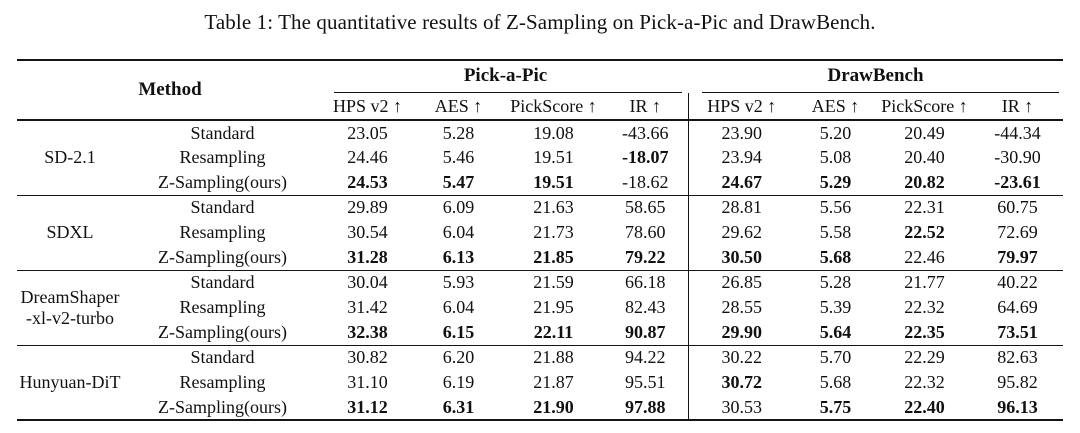 Image resolution: width=1080 pixels, height=433 pixels. Describe the element at coordinates (367, 183) in the screenshot. I see `metric-value: 24.53` at that location.